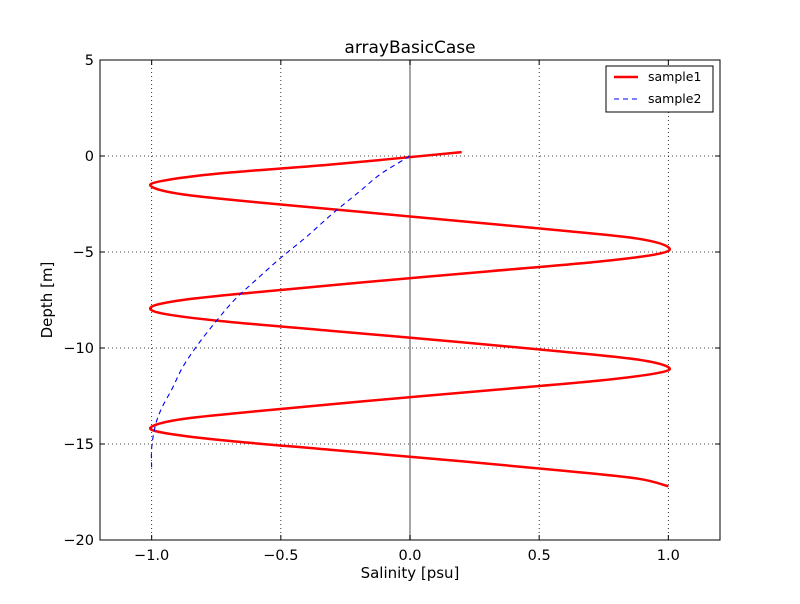  What do you see at coordinates (668, 556) in the screenshot?
I see `x-tick-label: 1.0` at bounding box center [668, 556].